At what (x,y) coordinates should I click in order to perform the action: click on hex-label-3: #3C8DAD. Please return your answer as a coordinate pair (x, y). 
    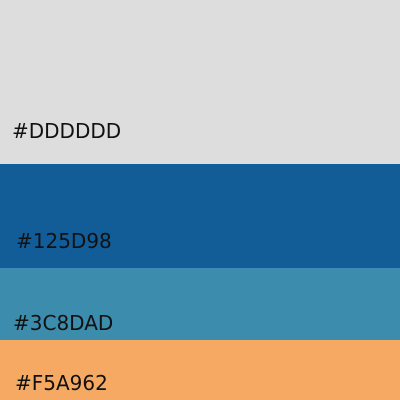
    Looking at the image, I should click on (63, 323).